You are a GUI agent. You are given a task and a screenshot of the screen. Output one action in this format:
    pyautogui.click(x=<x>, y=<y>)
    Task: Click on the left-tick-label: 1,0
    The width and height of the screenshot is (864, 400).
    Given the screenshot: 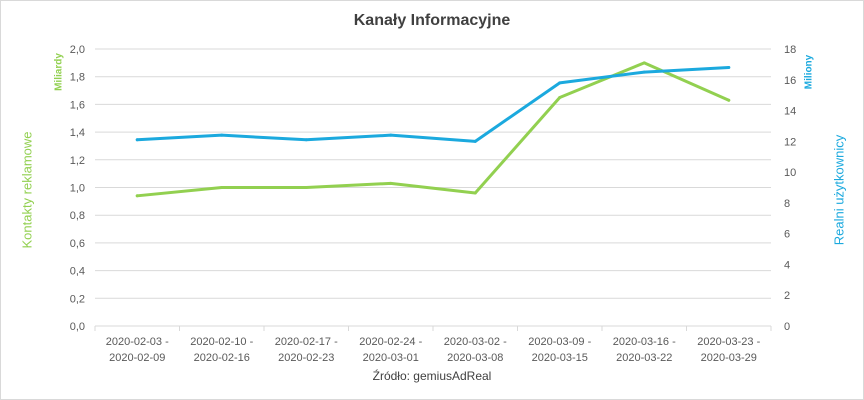 What is the action you would take?
    pyautogui.click(x=77, y=189)
    